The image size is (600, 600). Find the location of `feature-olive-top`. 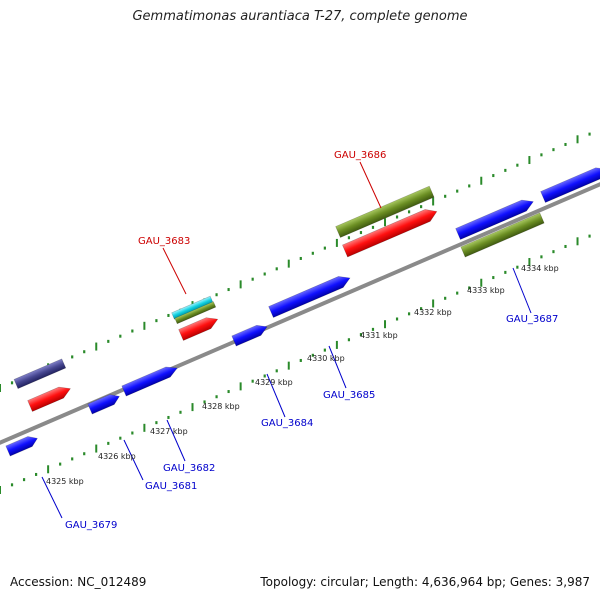

feature-olive-top is located at coordinates (385, 211).